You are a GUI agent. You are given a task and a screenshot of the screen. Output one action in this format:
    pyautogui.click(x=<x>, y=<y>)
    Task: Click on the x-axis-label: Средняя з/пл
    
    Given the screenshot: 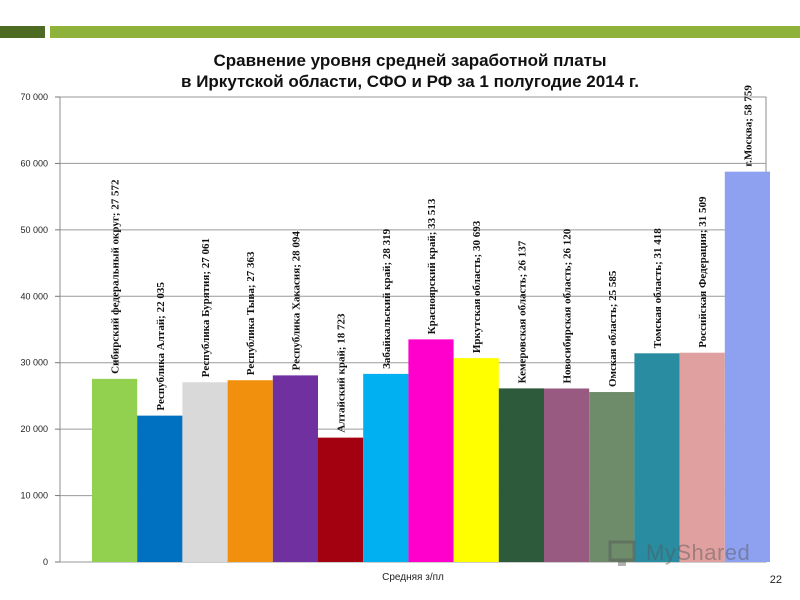 What is the action you would take?
    pyautogui.click(x=413, y=577)
    